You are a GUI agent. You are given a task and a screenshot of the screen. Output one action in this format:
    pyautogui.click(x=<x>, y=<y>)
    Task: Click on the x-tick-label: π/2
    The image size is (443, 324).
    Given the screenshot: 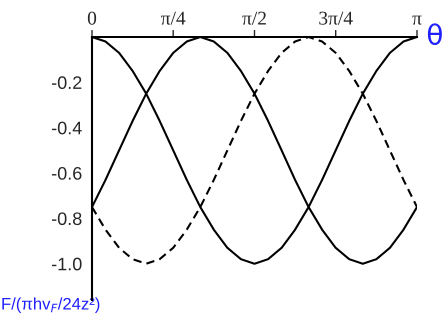 What is the action you would take?
    pyautogui.click(x=254, y=18)
    